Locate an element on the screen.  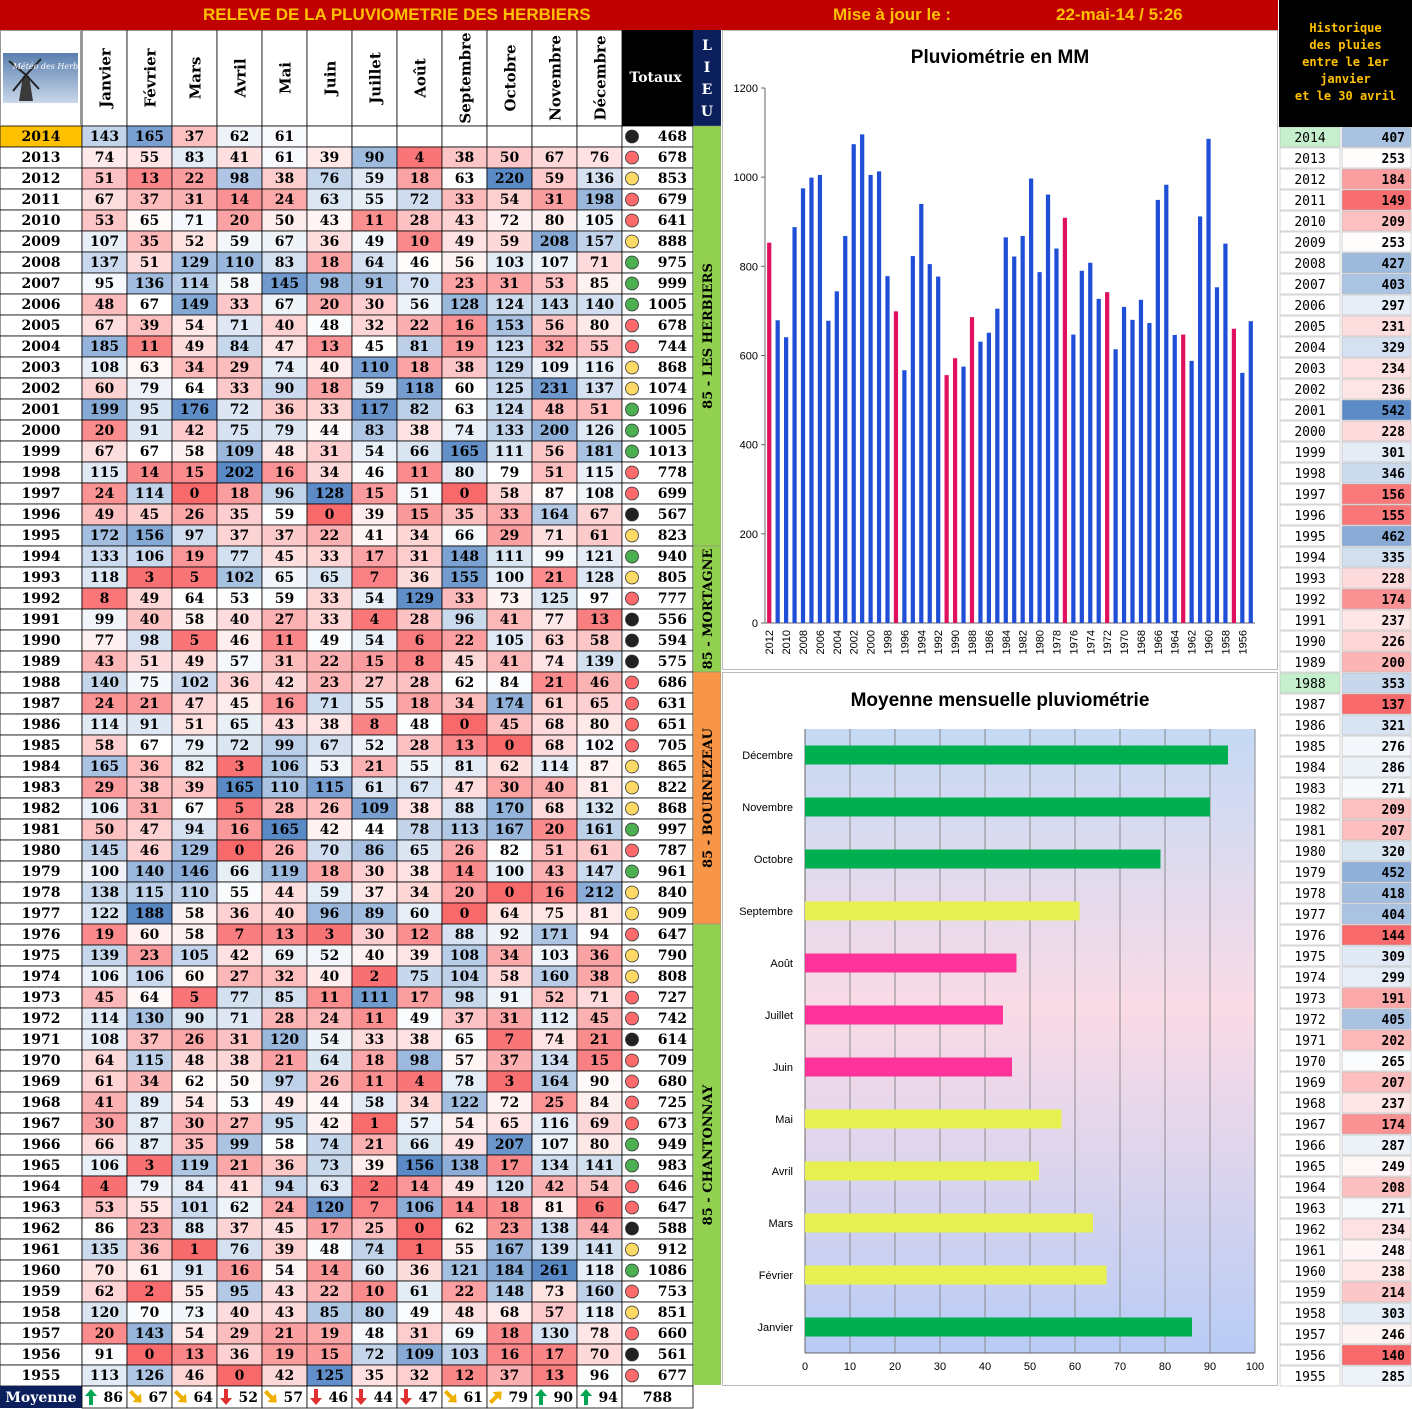
rain-value: 146 is located at coordinates (194, 872).